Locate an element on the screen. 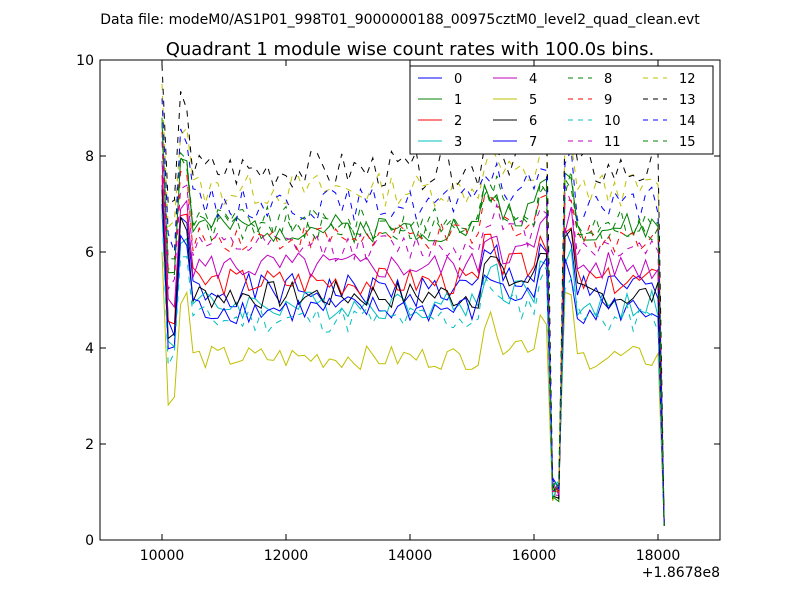  legend-box is located at coordinates (561, 110).